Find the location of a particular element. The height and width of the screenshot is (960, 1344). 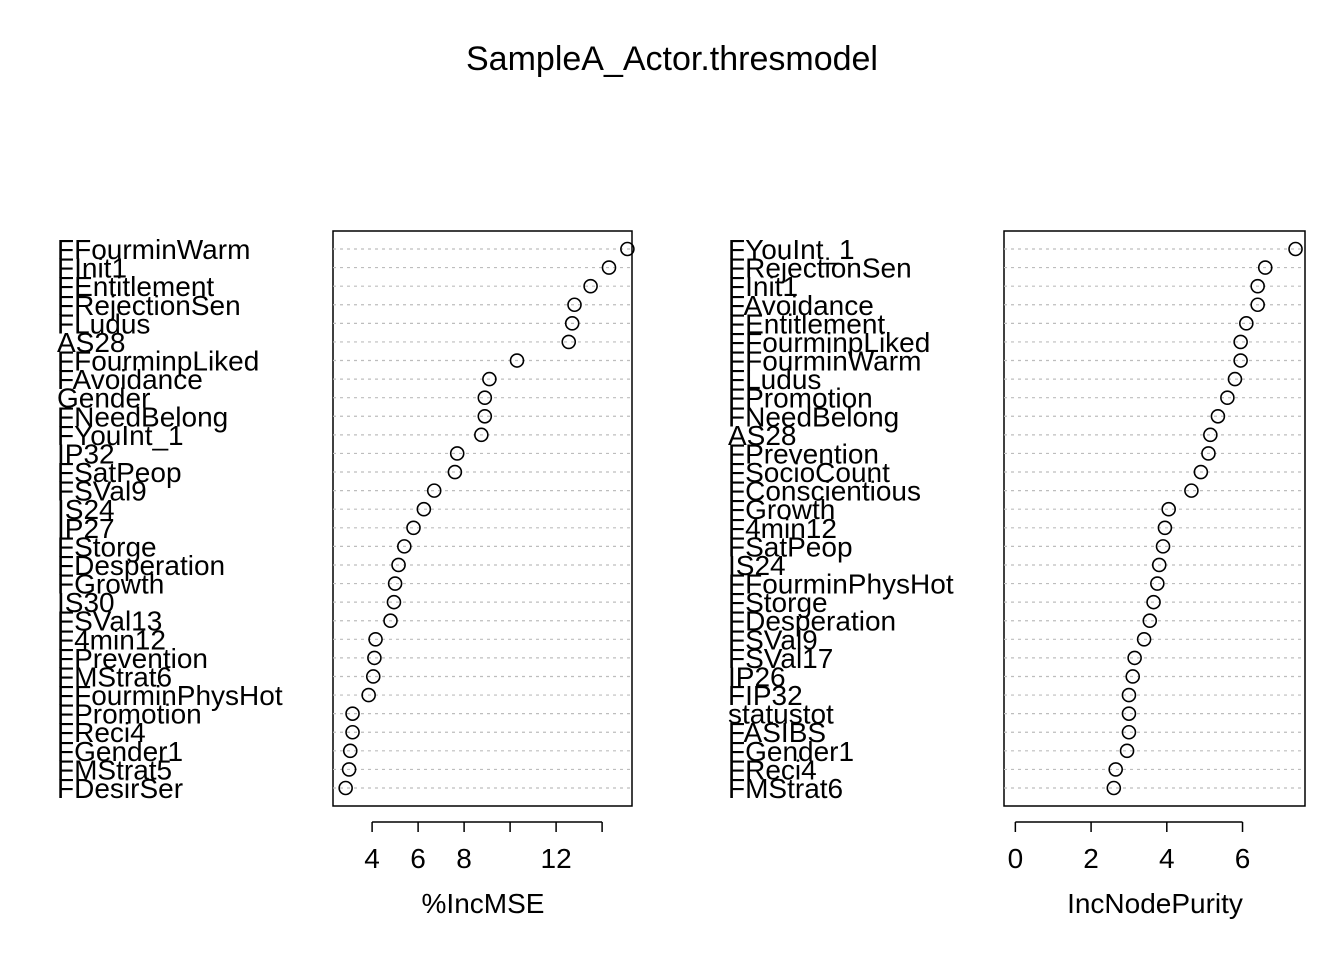

row-label: FFourminpLiked is located at coordinates (829, 342).